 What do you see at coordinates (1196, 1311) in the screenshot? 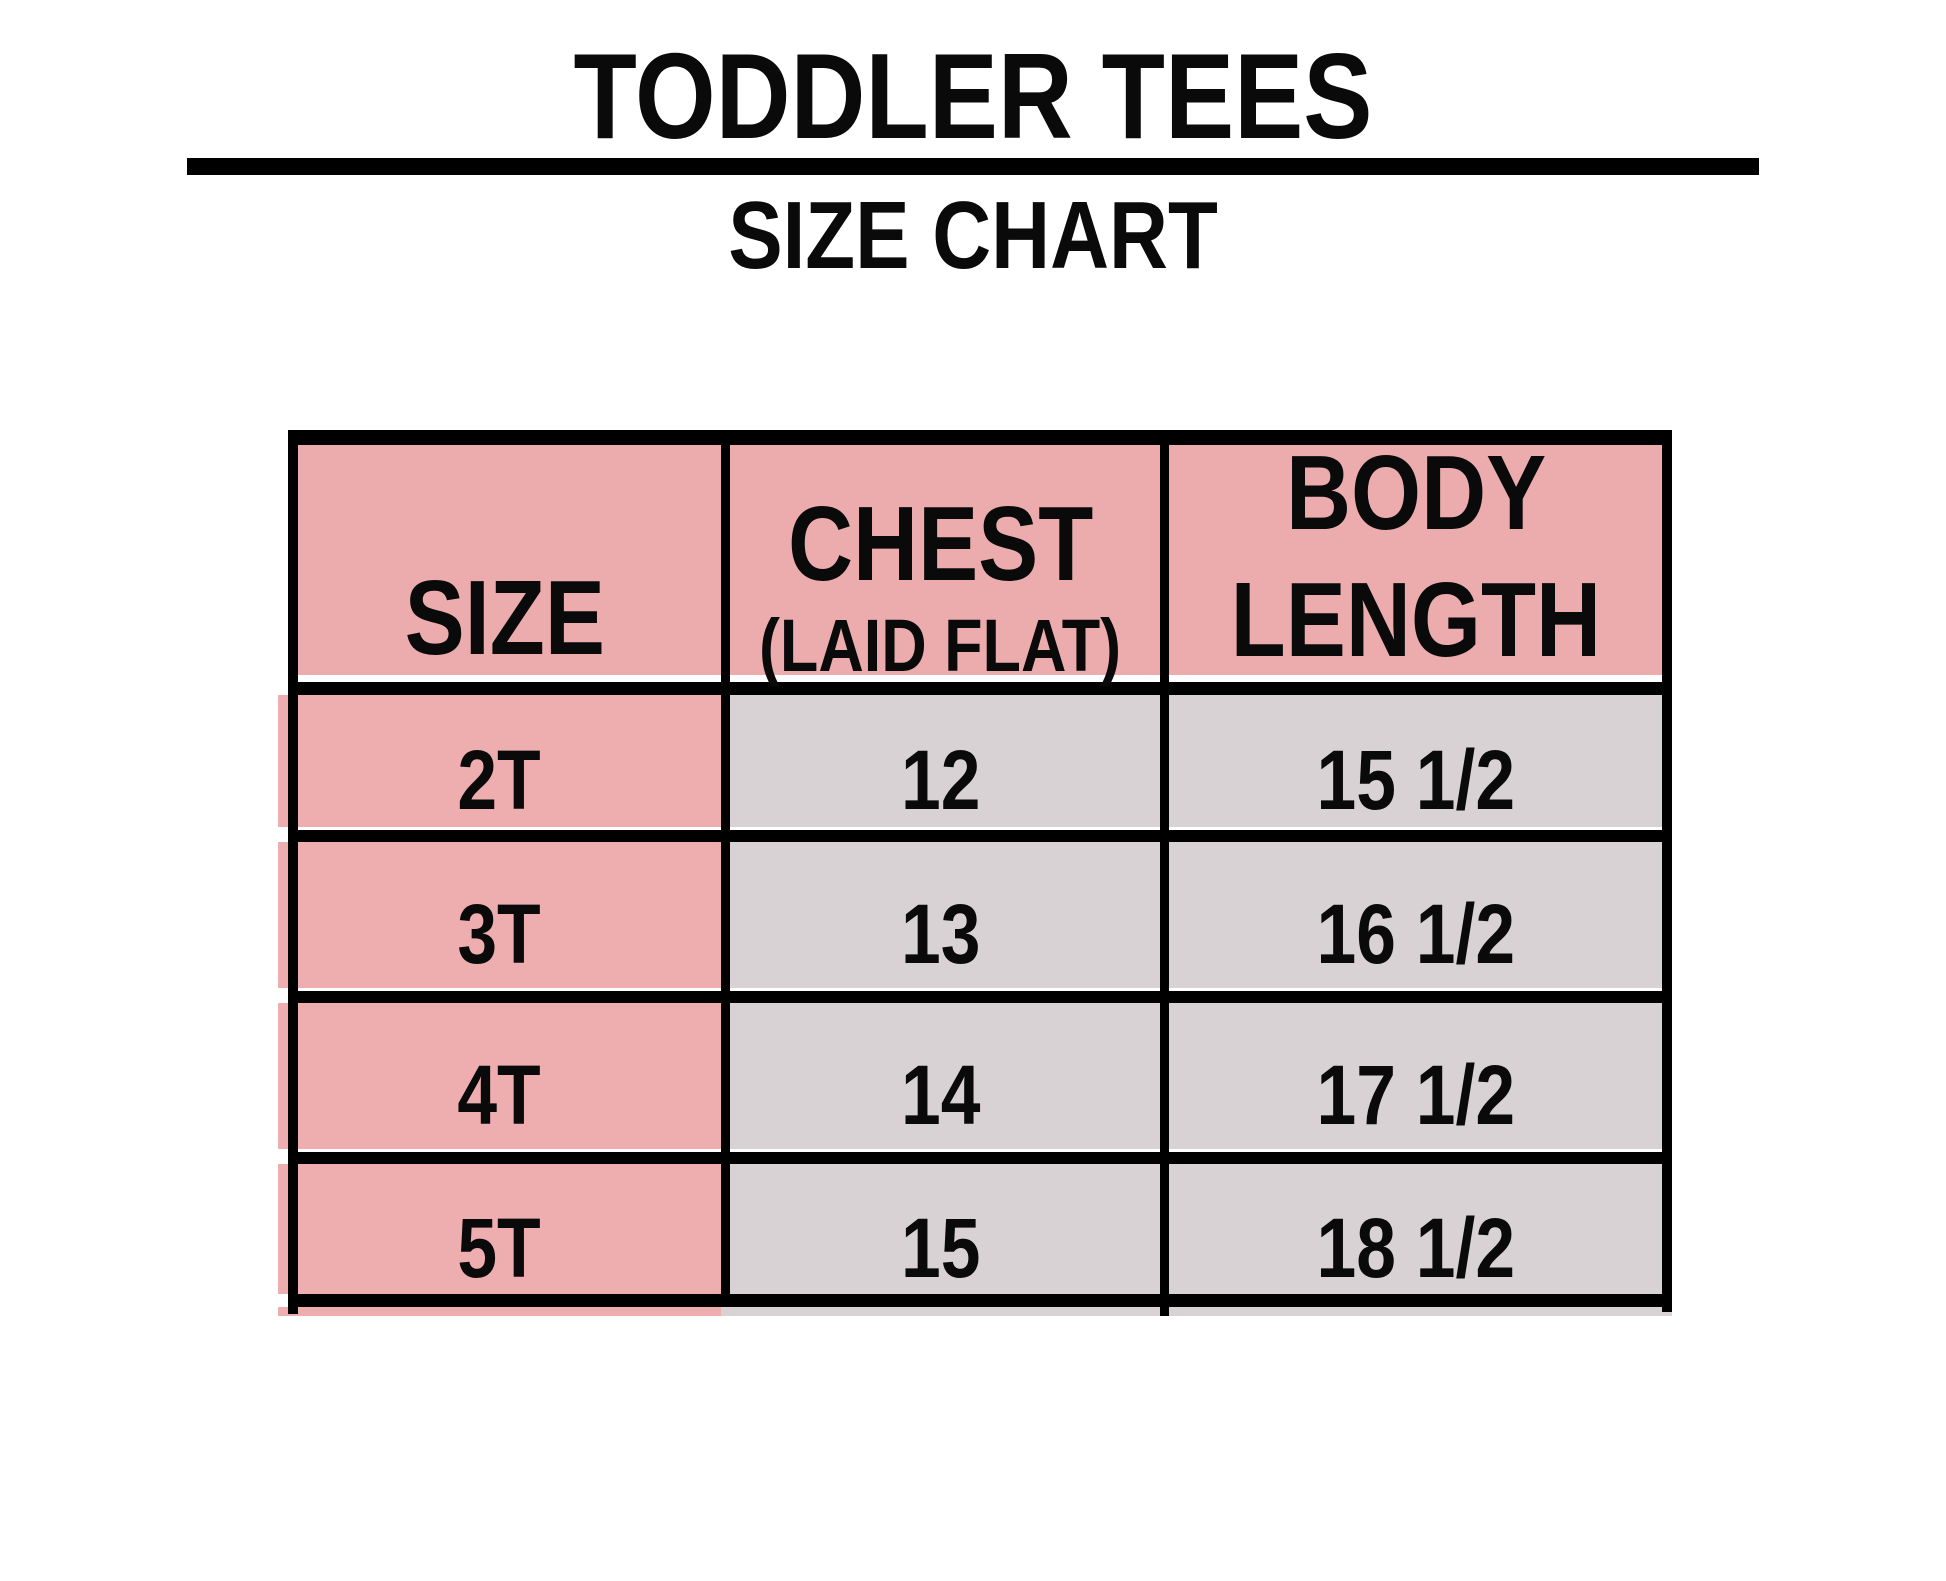
I see `sliver-gray` at bounding box center [1196, 1311].